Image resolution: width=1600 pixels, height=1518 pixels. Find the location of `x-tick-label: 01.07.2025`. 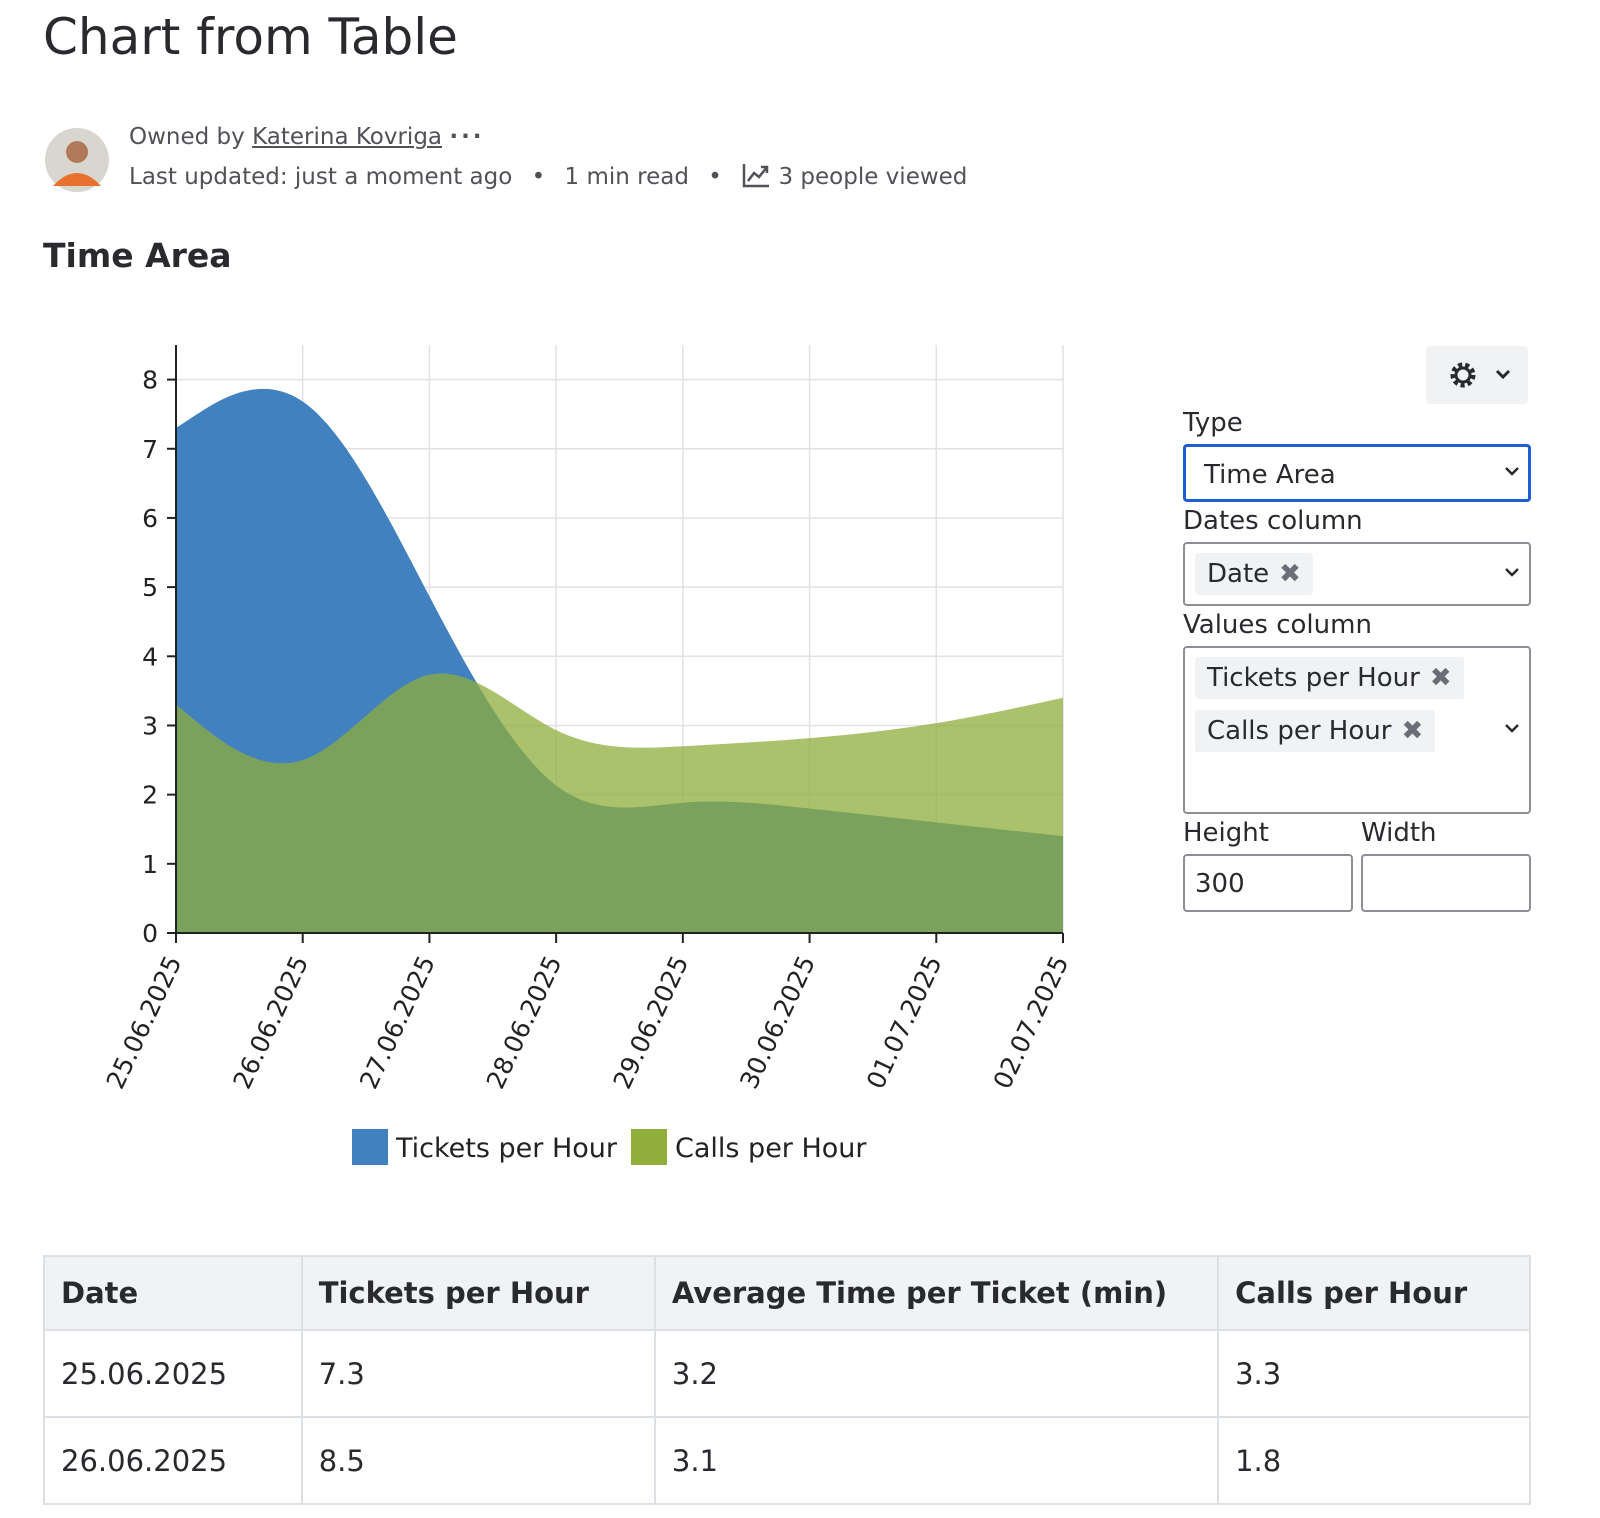

x-tick-label: 01.07.2025 is located at coordinates (904, 1022).